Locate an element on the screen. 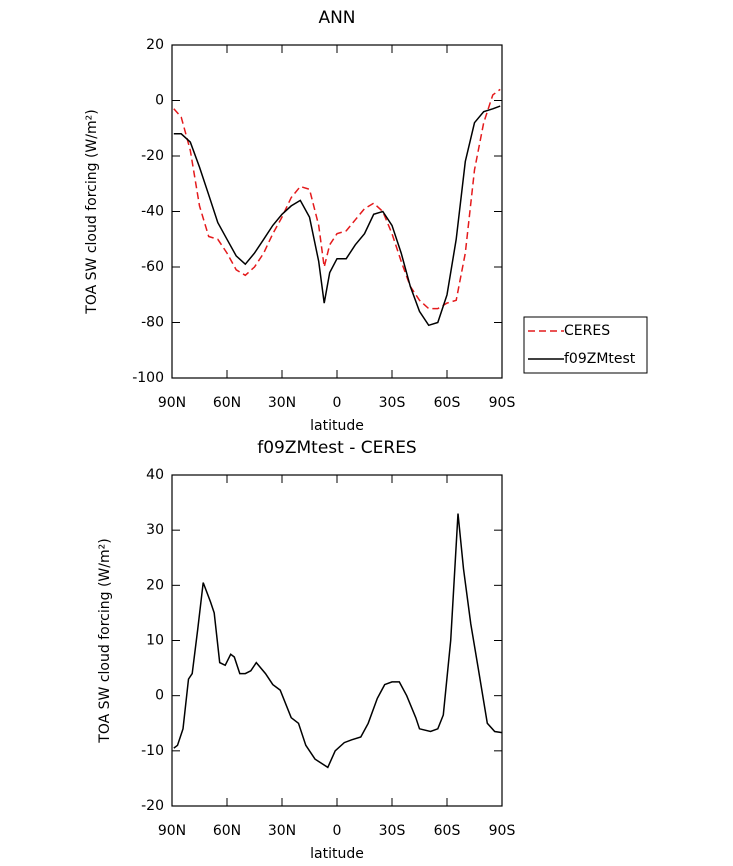 The image size is (733, 866). y-tick-label: -60 is located at coordinates (152, 267).